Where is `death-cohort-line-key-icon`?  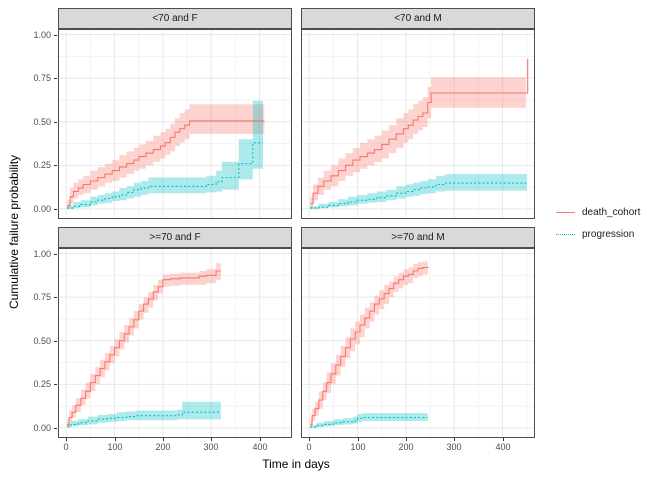 death-cohort-line-key-icon is located at coordinates (565, 212).